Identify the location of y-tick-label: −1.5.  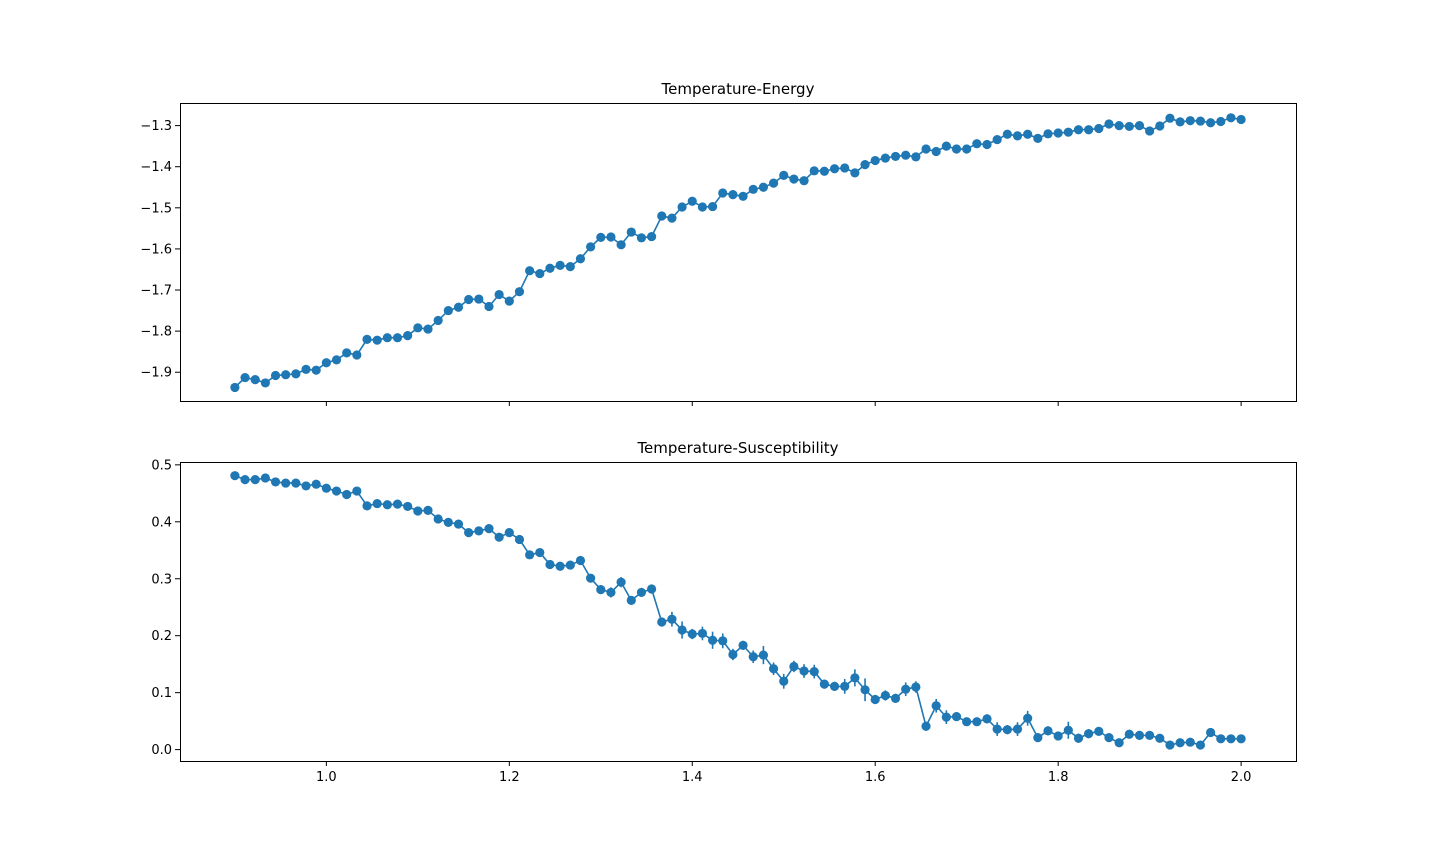
(156, 208).